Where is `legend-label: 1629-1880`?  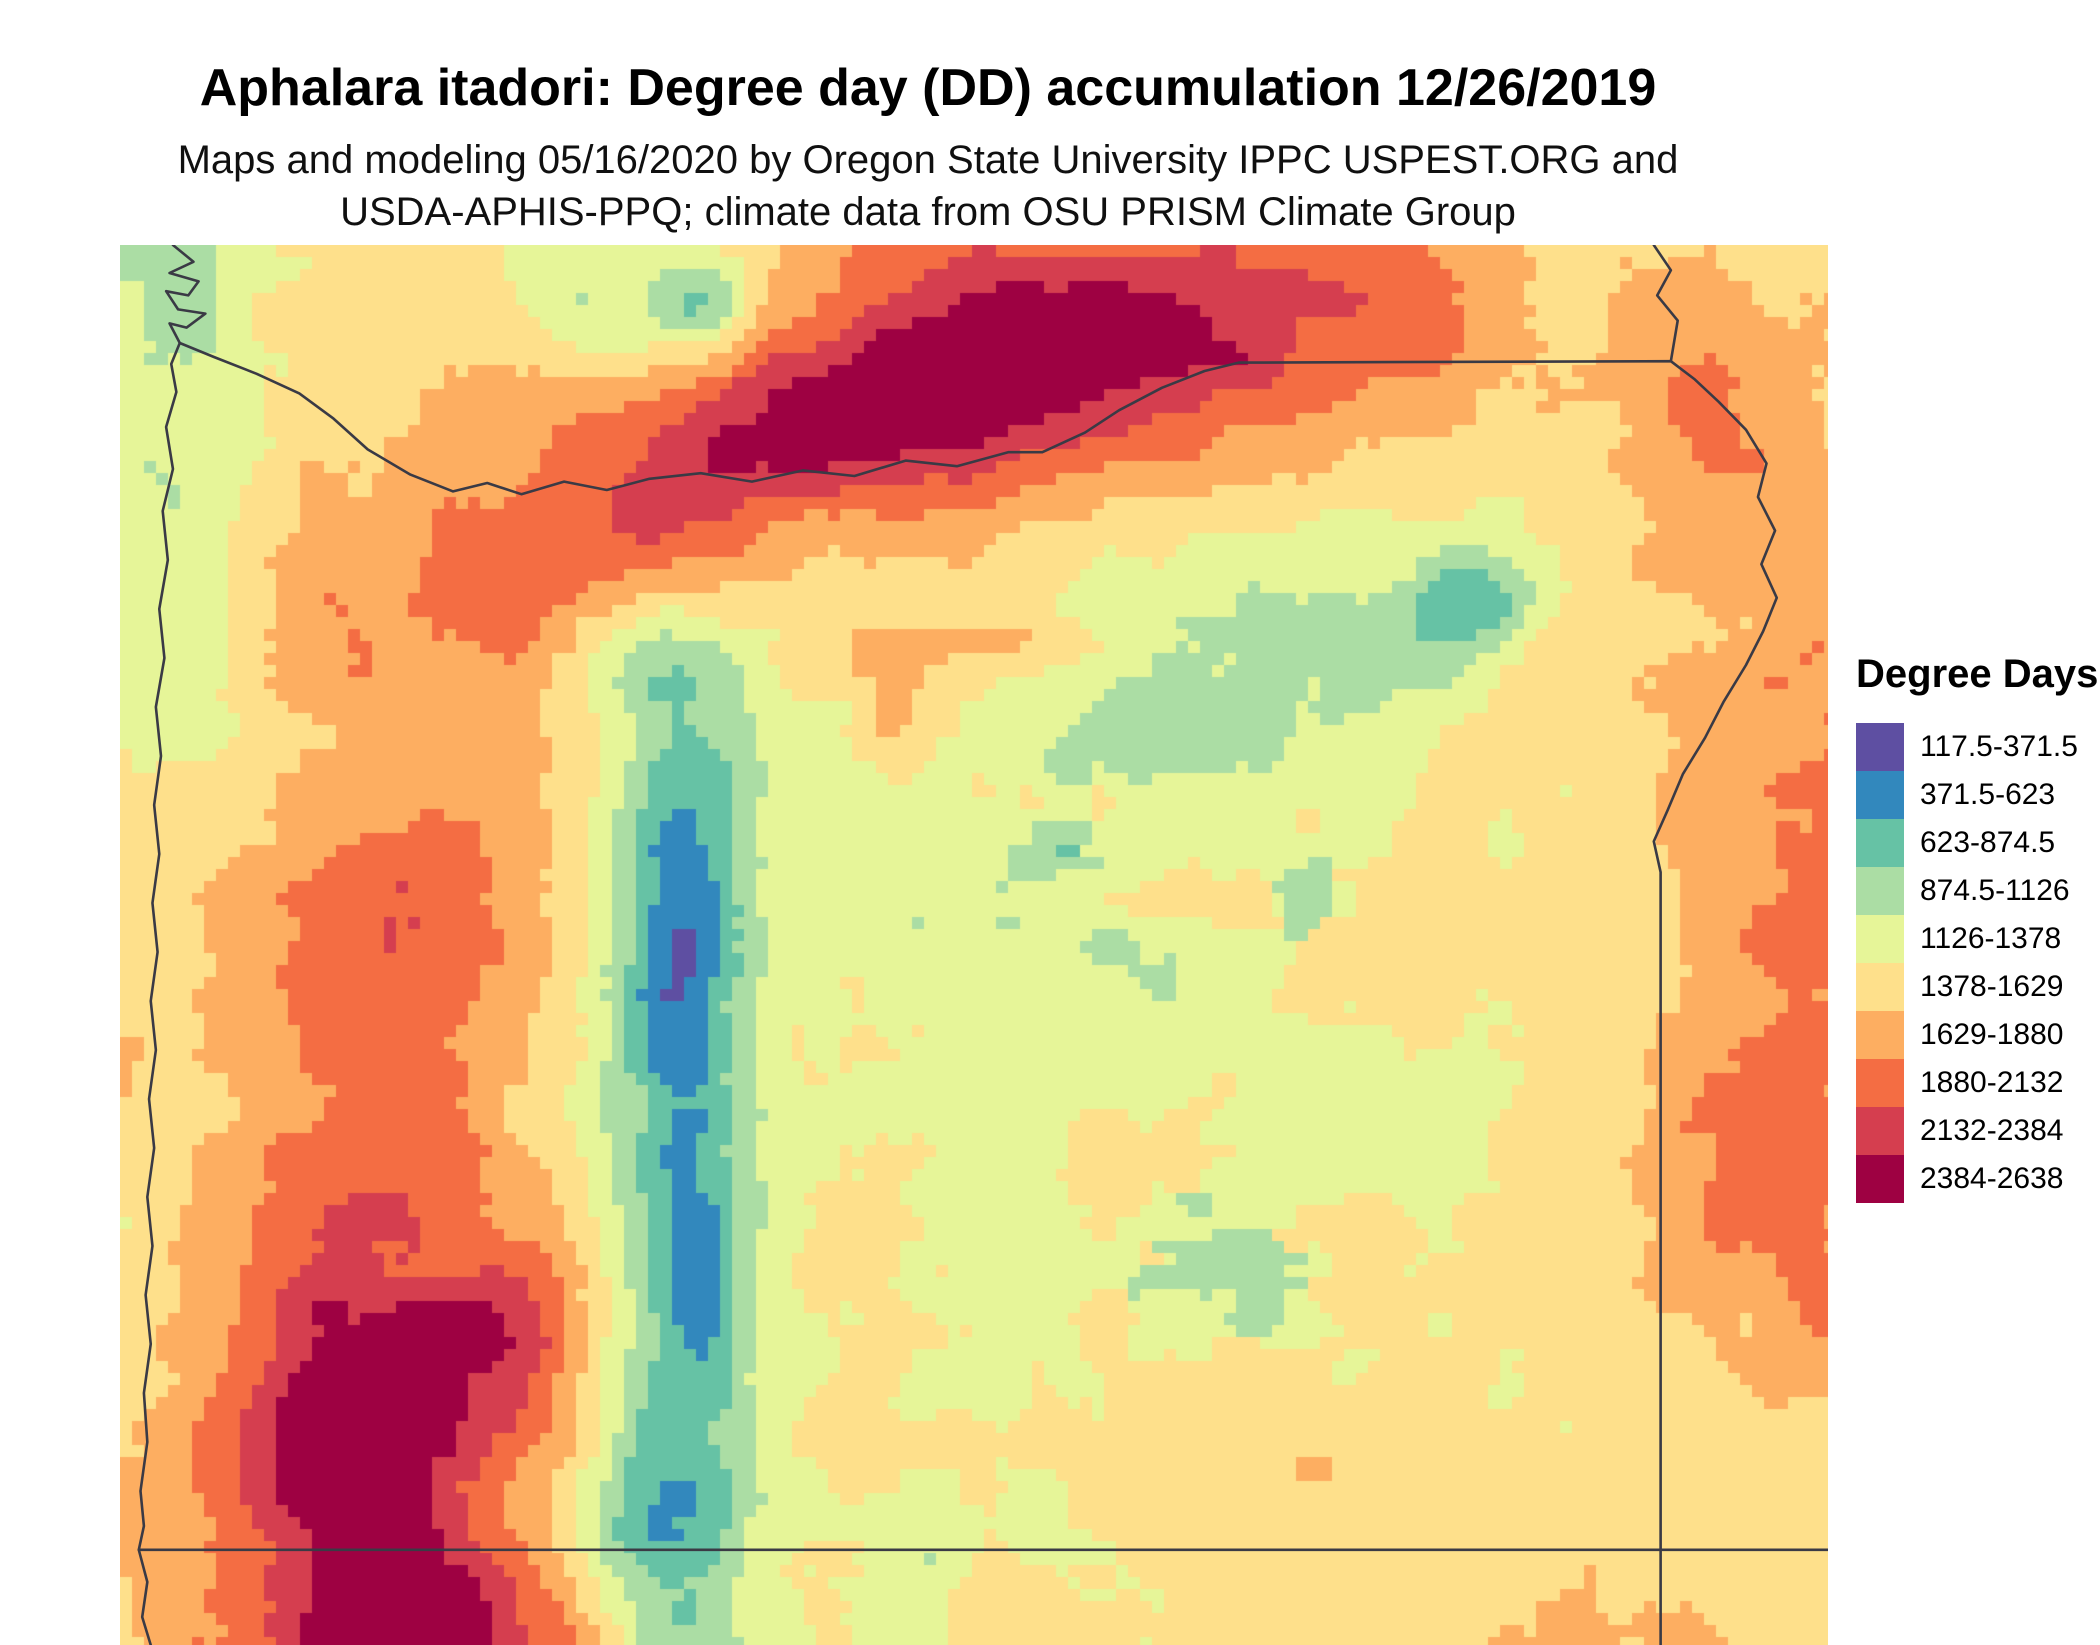
legend-label: 1629-1880 is located at coordinates (1992, 1034).